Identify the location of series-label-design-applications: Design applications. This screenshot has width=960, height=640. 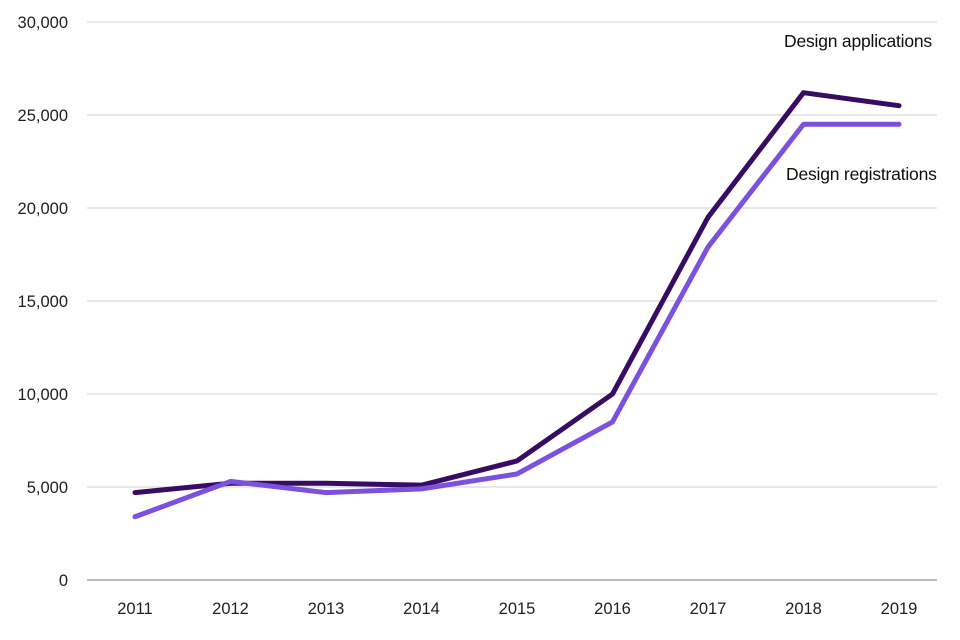
(858, 41).